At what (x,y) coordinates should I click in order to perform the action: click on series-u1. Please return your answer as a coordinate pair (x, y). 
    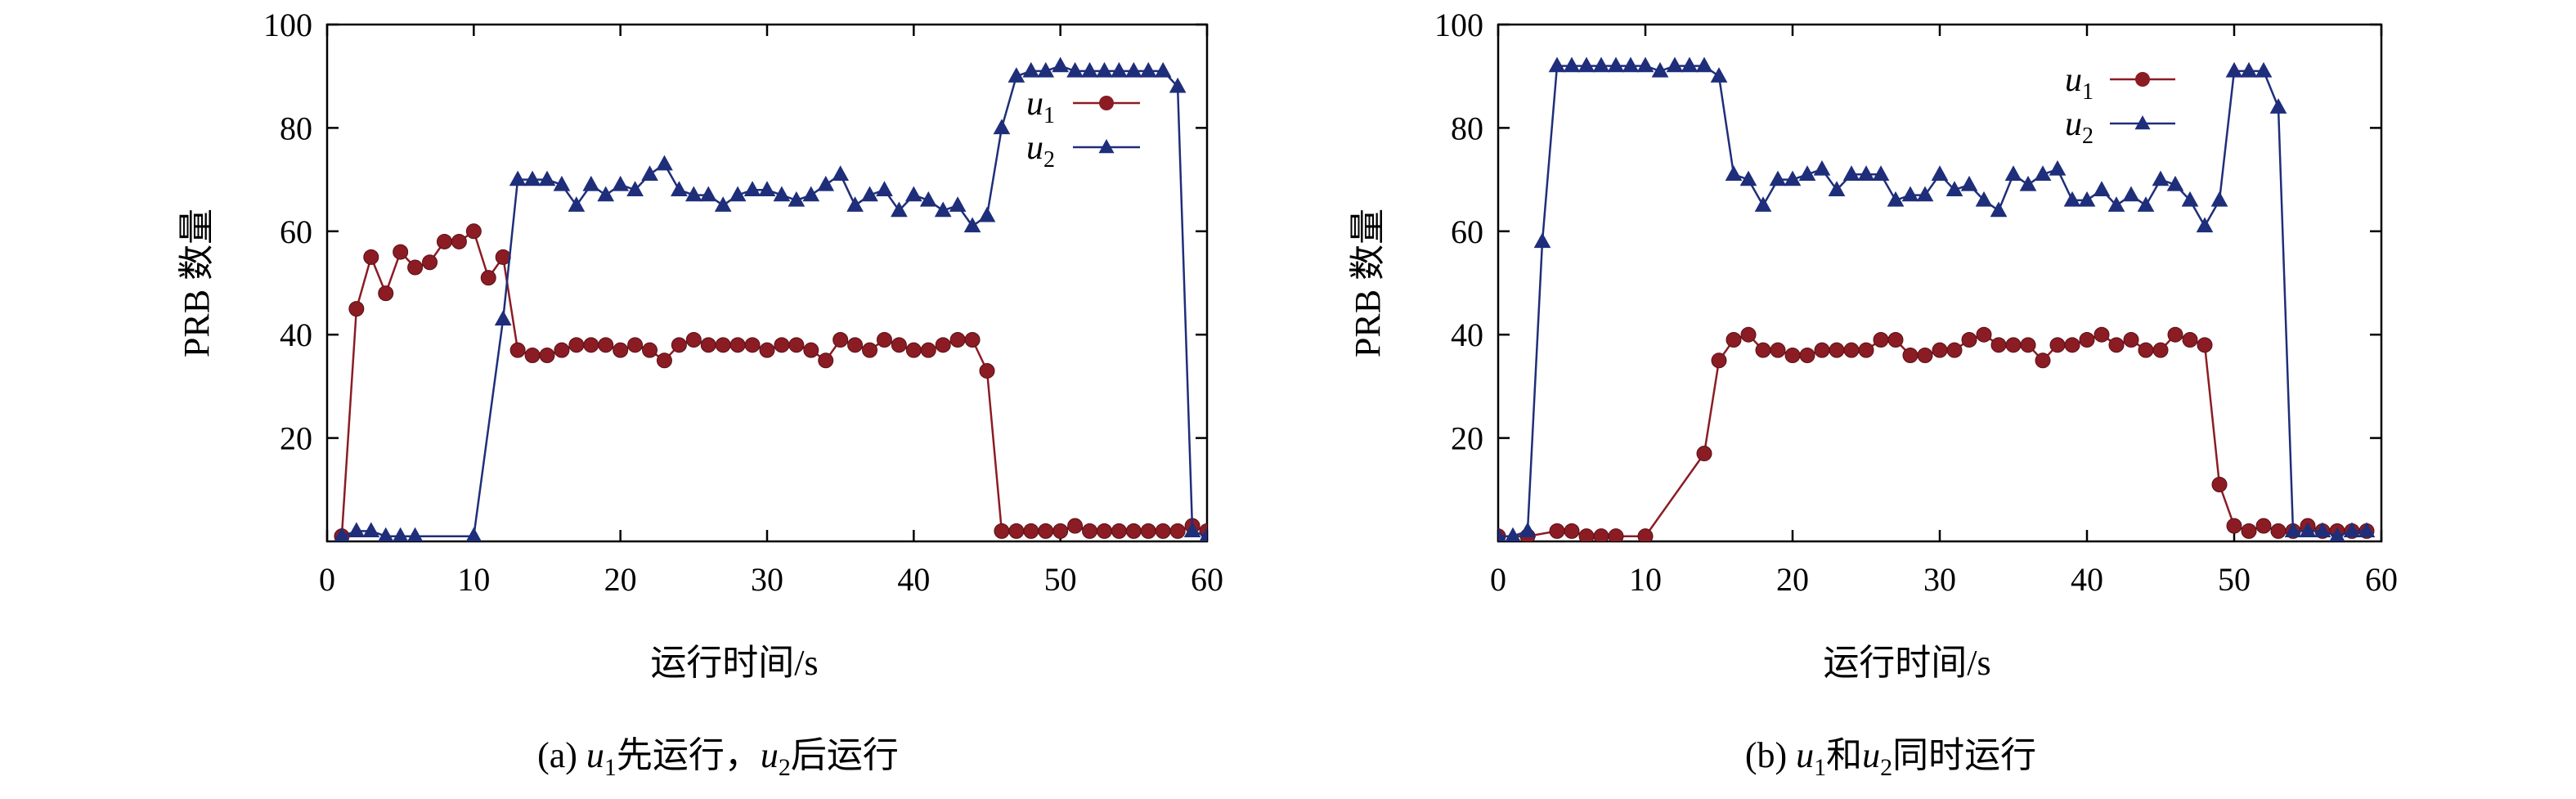
    Looking at the image, I should click on (1937, 434).